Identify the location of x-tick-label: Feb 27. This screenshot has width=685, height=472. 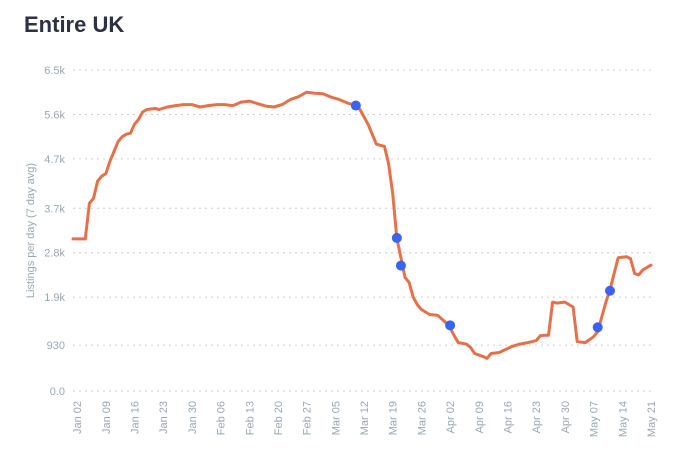
(308, 418).